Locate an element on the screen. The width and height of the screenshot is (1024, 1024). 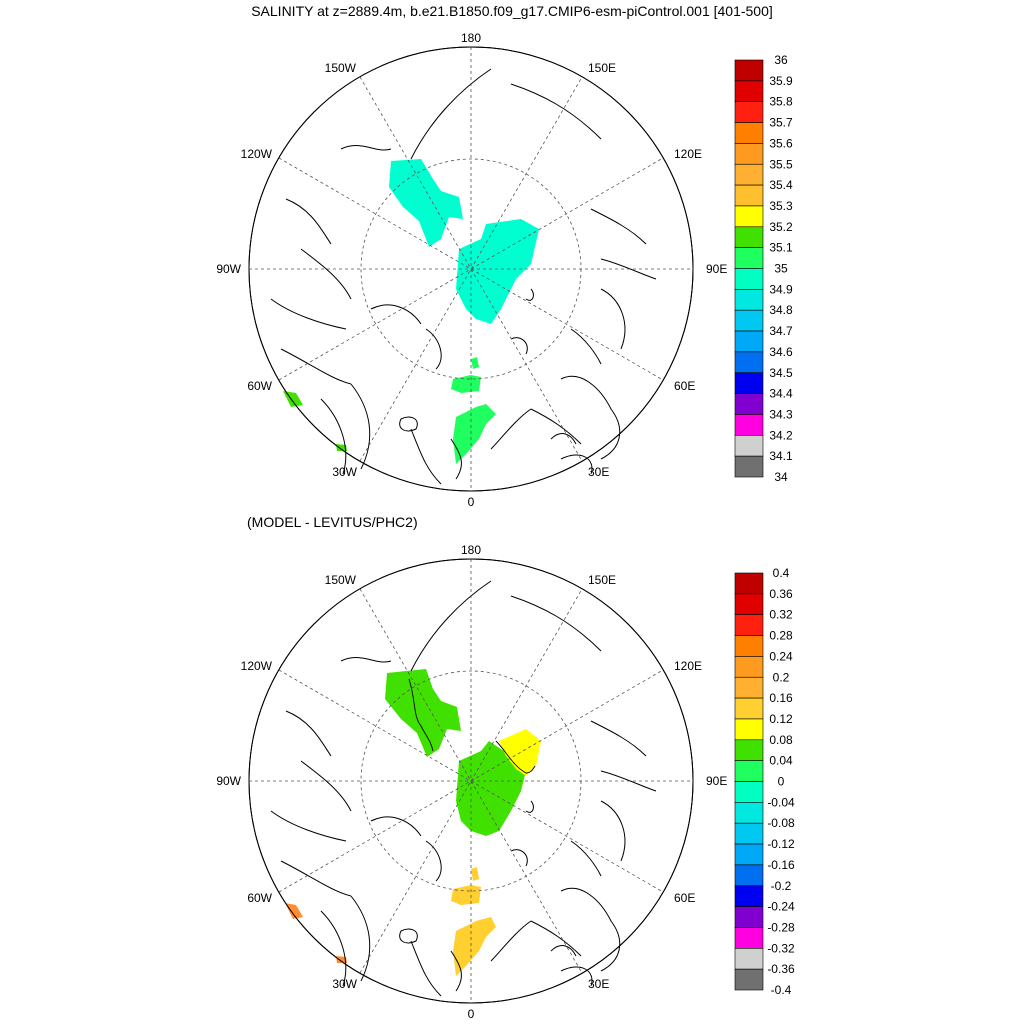
bottom-colorbar-label: 0.04 is located at coordinates (781, 761).